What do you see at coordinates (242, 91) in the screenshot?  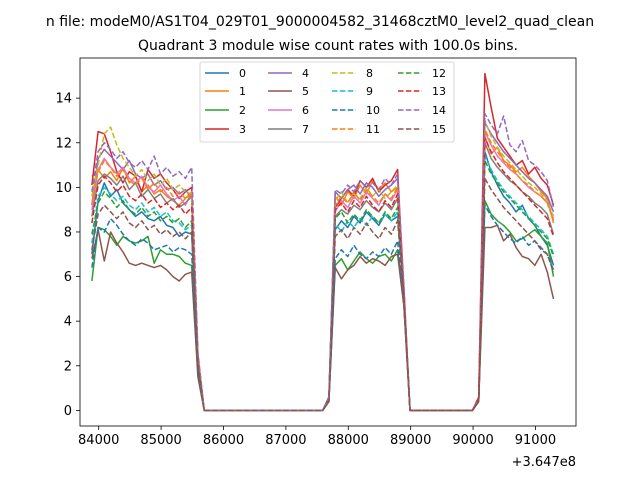 I see `legend-label-1: 1` at bounding box center [242, 91].